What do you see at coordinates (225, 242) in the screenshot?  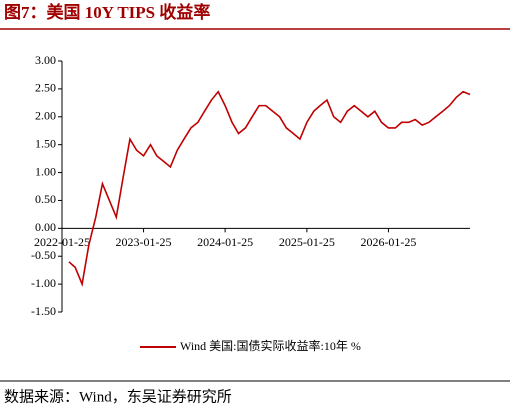 I see `x-tick-label: 2024-01-25` at bounding box center [225, 242].